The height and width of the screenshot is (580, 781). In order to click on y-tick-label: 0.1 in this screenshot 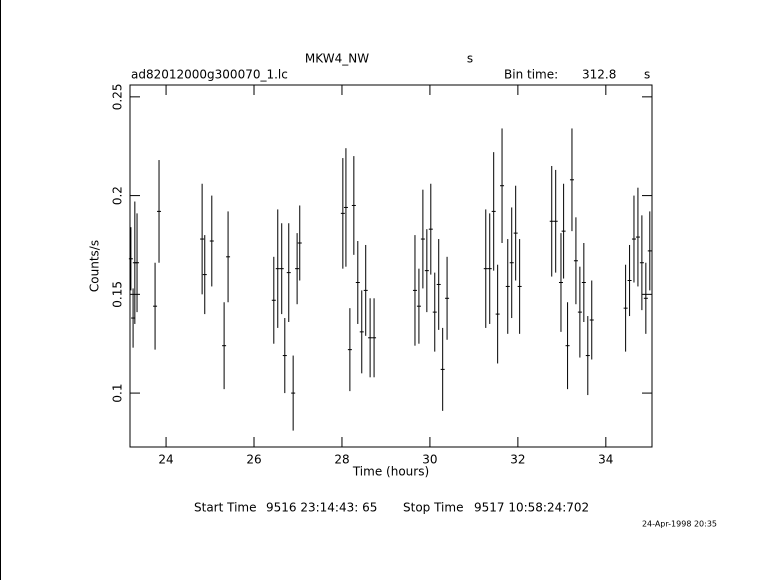, I will do `click(118, 393)`.